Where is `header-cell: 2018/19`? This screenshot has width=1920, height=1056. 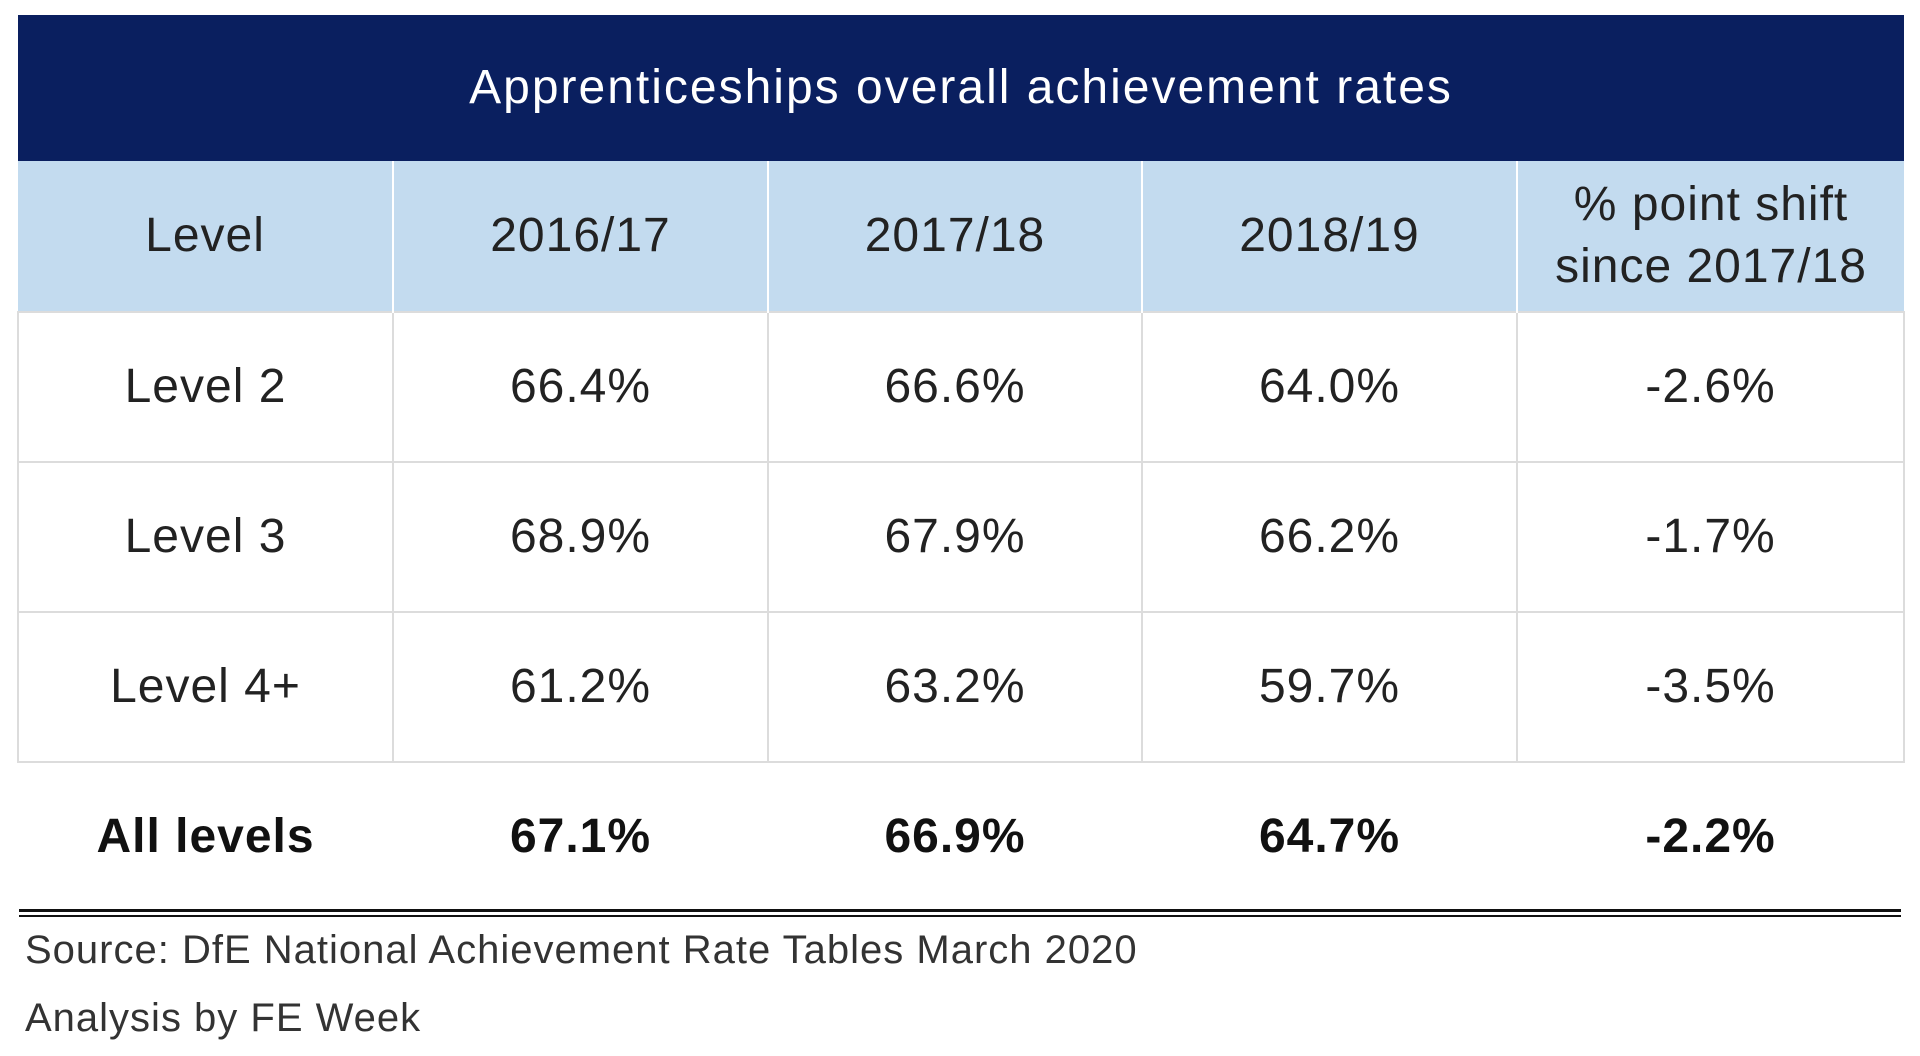 header-cell: 2018/19 is located at coordinates (1329, 236).